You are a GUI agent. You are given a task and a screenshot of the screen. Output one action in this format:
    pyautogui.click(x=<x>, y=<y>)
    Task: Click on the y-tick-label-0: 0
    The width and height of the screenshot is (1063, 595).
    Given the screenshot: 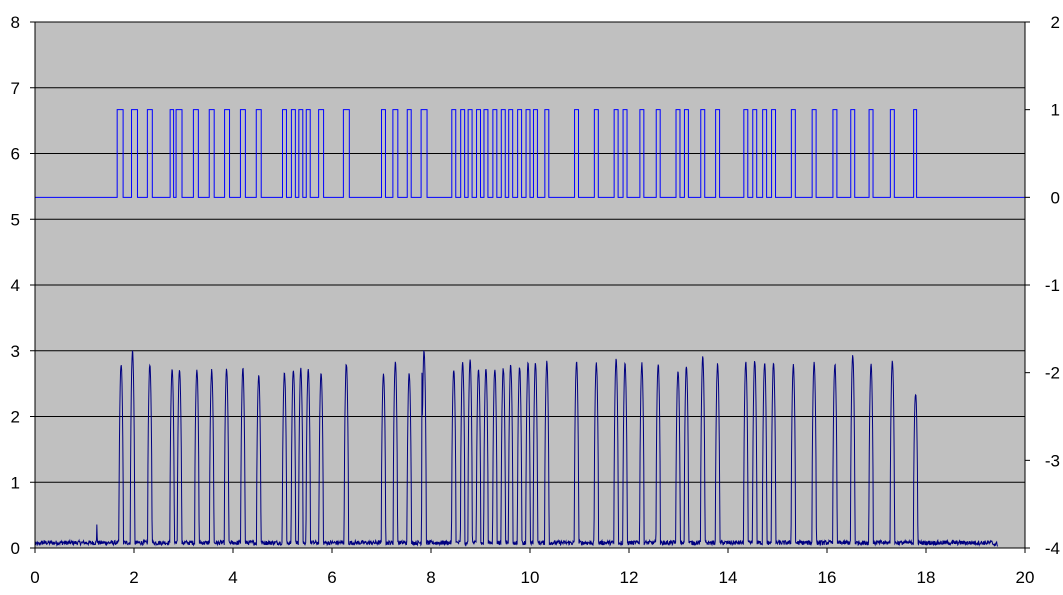 What is the action you would take?
    pyautogui.click(x=15, y=548)
    